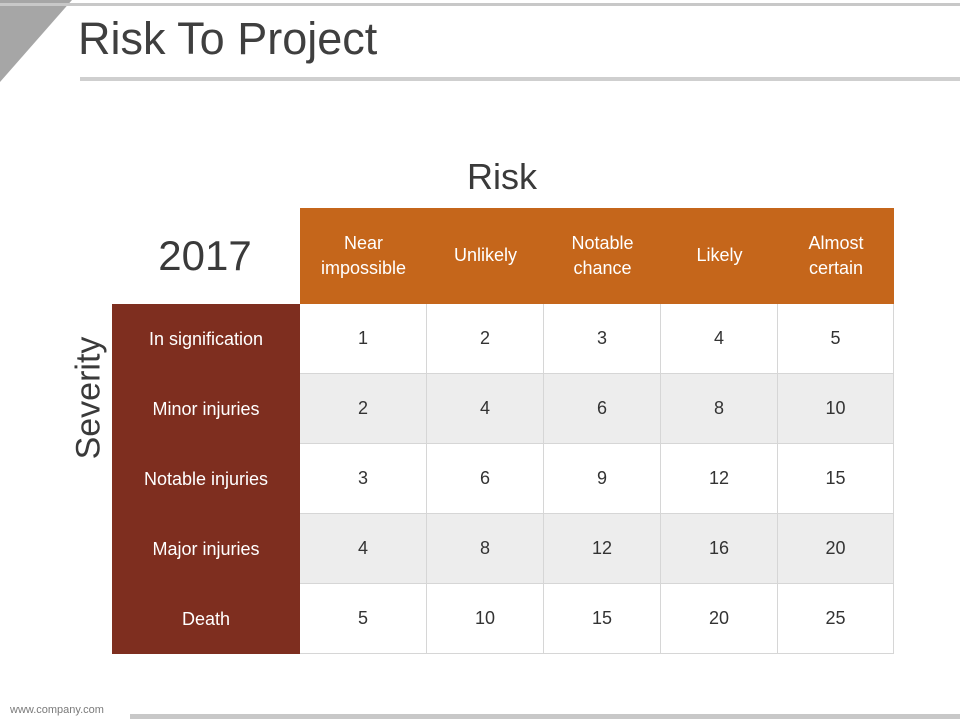  Describe the element at coordinates (363, 339) in the screenshot. I see `matrix-cell: 1` at that location.